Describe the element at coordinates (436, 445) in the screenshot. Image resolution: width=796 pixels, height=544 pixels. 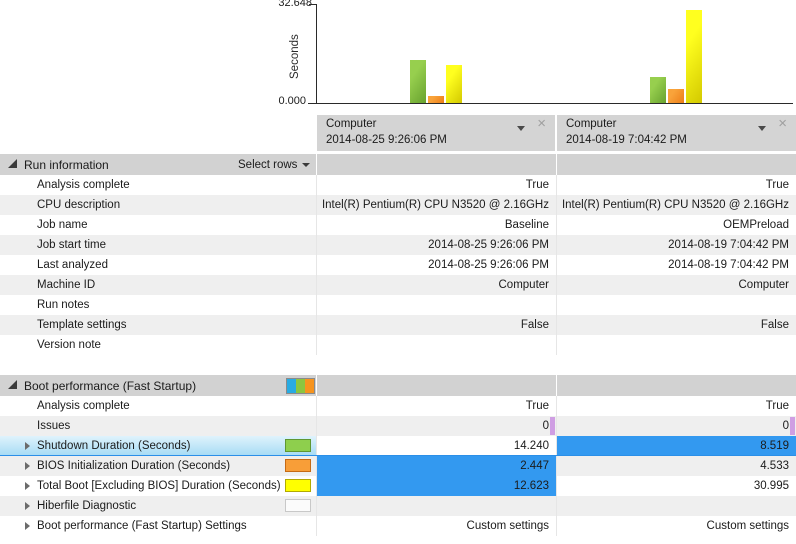
I see `value-cell: 14.240` at that location.